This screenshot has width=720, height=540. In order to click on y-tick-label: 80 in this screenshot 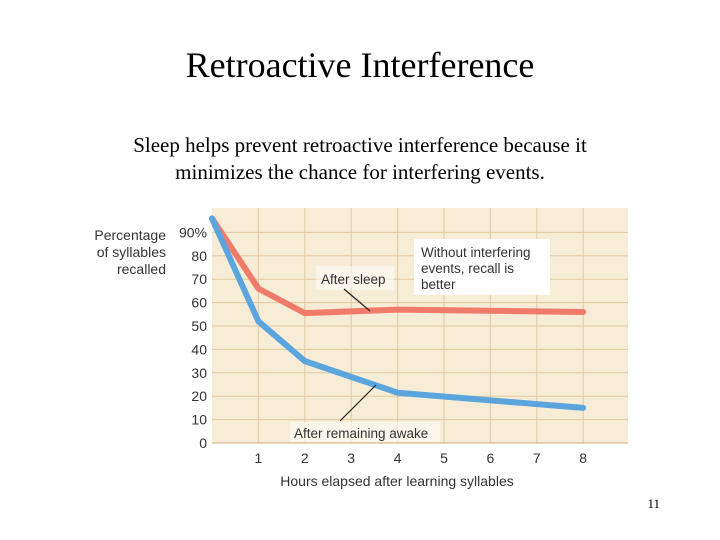, I will do `click(199, 256)`.